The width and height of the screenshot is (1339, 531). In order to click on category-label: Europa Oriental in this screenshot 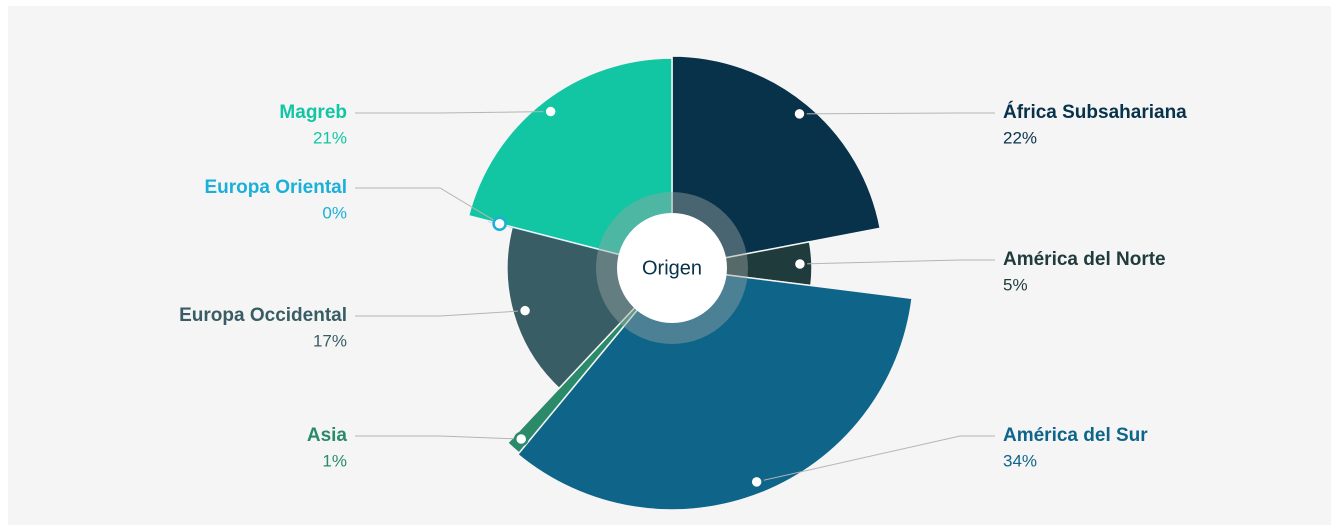, I will do `click(275, 187)`.